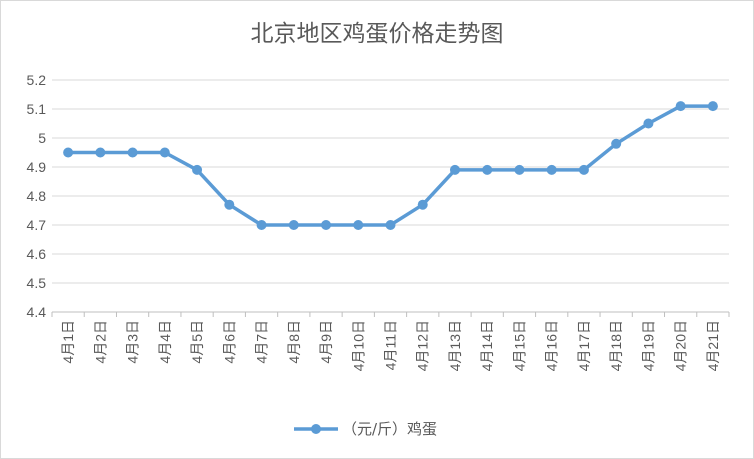  I want to click on x-tick-label: 4月2日, so click(100, 342).